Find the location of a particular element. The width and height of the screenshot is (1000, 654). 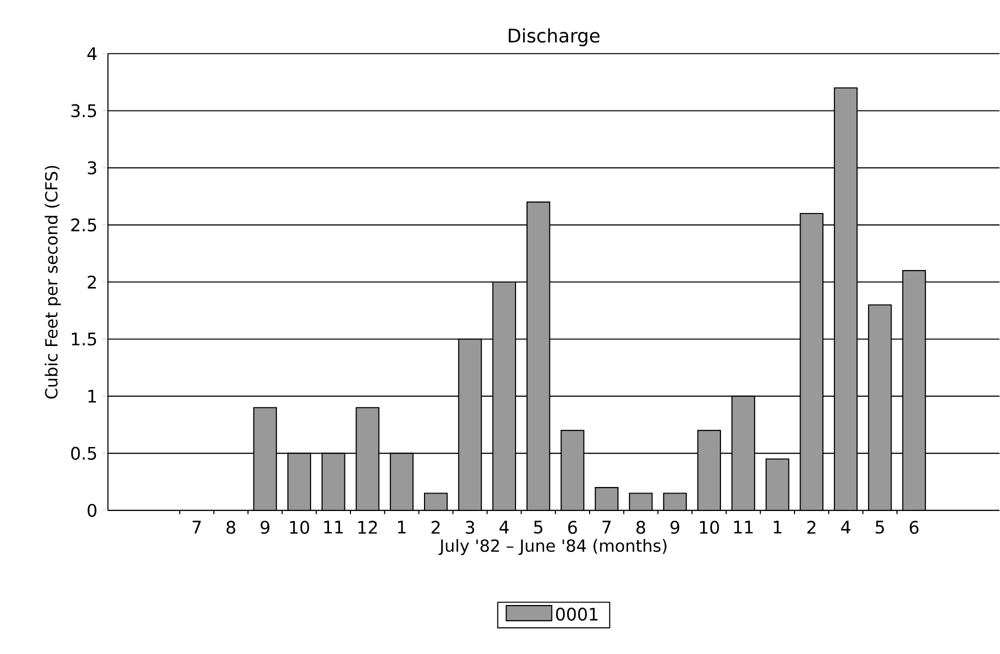

y-tick-label: 1.5 is located at coordinates (84, 339).